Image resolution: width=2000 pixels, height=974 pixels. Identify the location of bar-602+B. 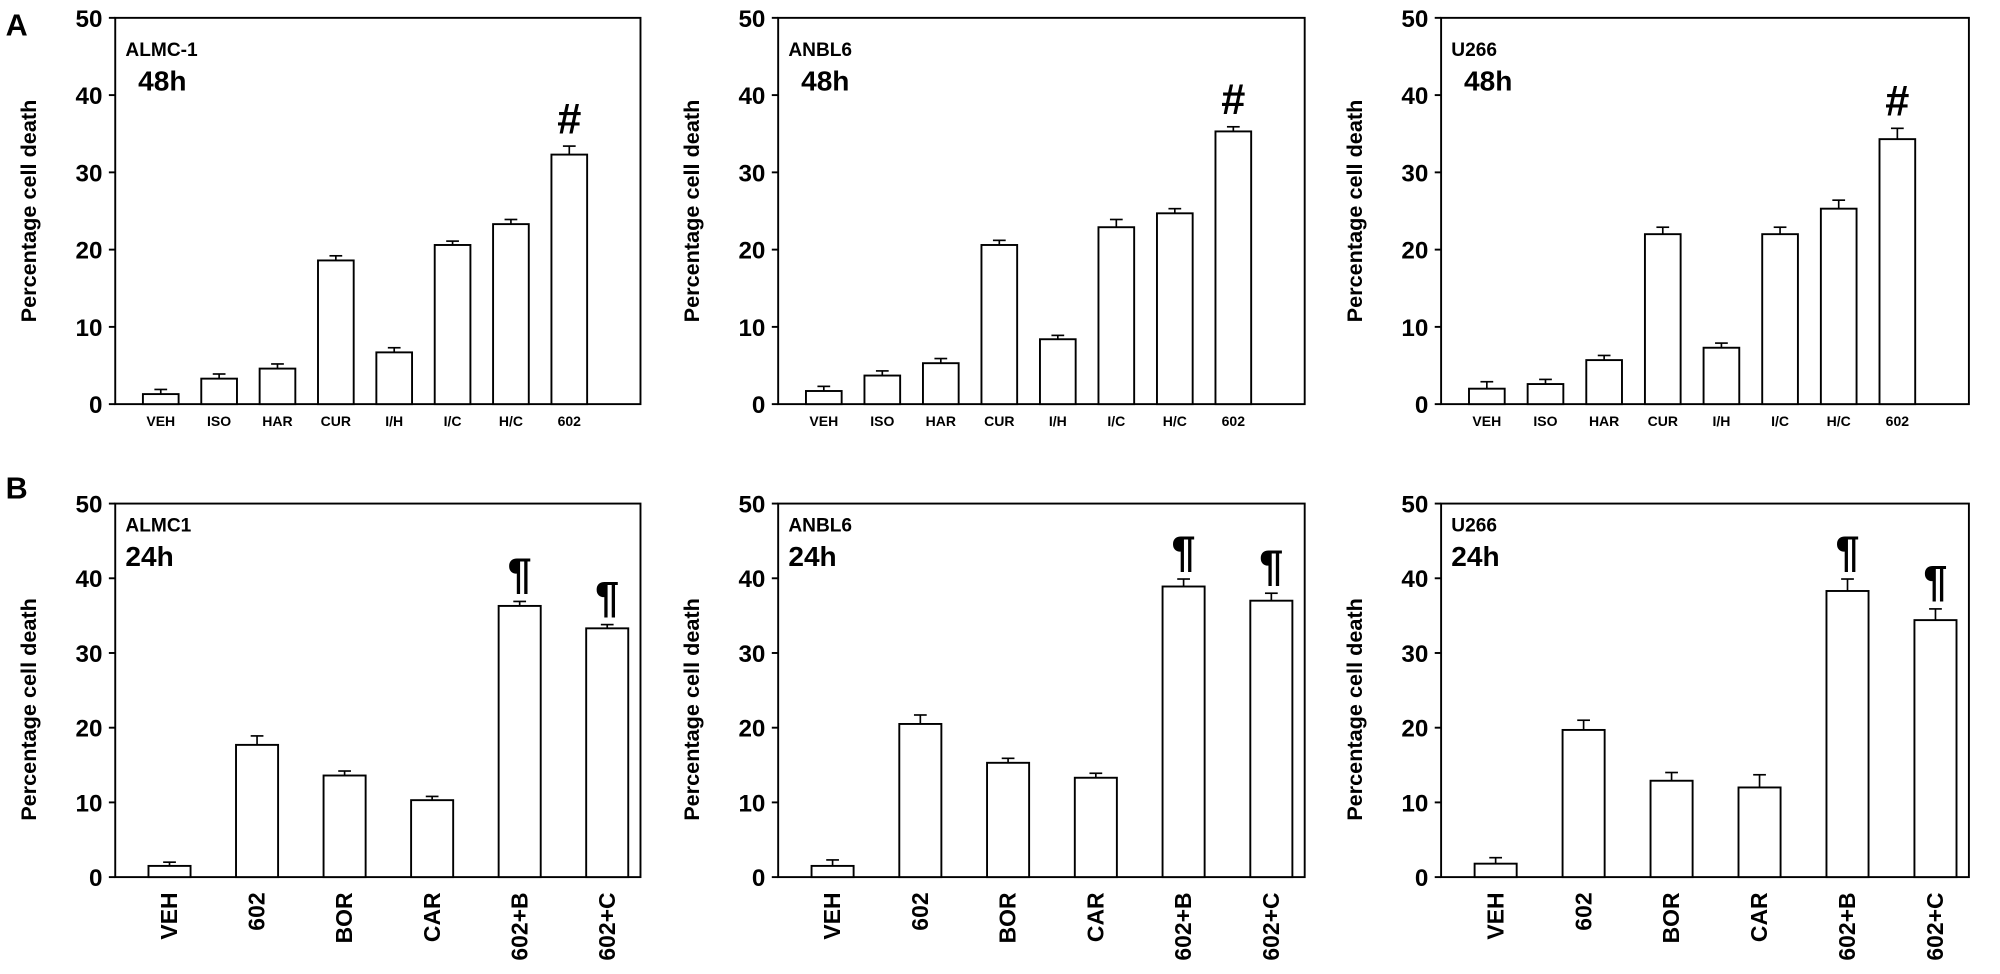
(519, 741).